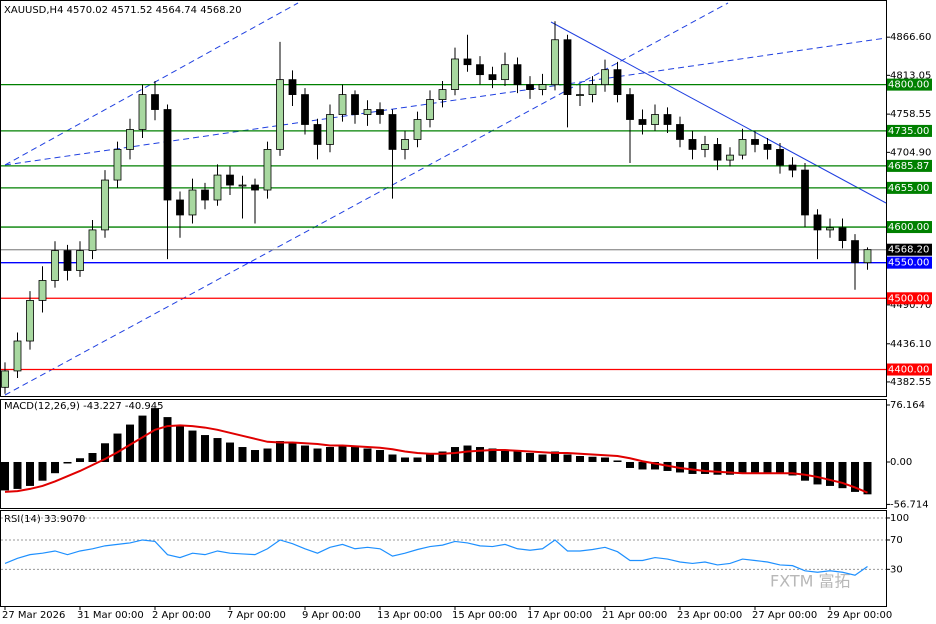 This screenshot has width=936, height=624. I want to click on x-tick-label: 27 Apr 00:00, so click(784, 615).